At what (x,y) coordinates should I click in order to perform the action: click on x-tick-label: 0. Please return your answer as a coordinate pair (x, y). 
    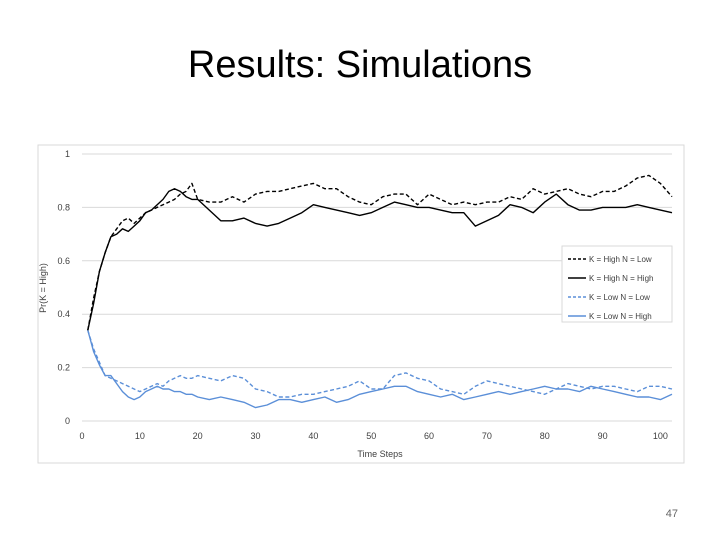
    Looking at the image, I should click on (81, 436).